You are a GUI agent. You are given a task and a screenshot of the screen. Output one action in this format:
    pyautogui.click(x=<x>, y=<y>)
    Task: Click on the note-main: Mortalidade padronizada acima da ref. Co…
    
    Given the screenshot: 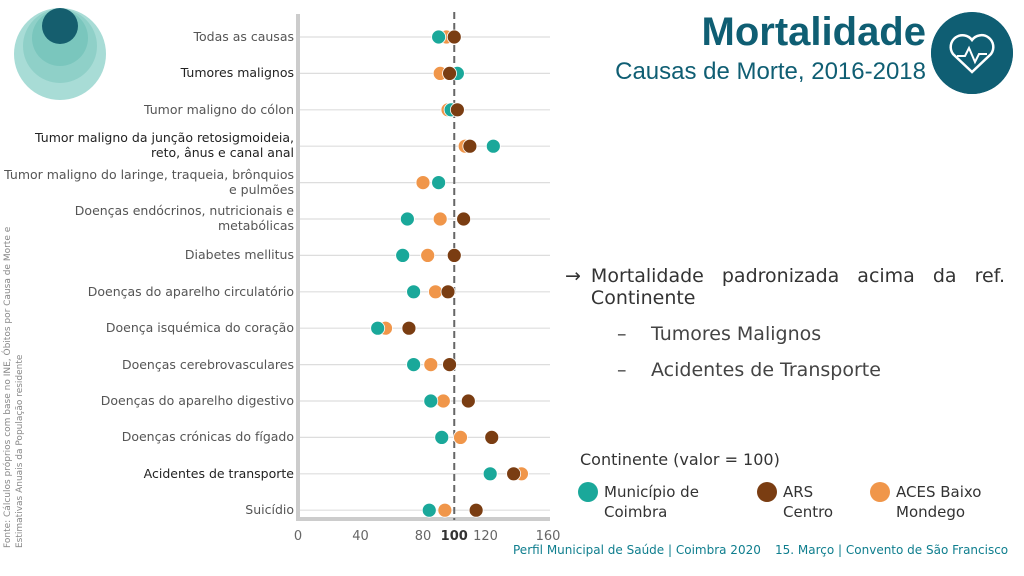 What is the action you would take?
    pyautogui.click(x=797, y=287)
    